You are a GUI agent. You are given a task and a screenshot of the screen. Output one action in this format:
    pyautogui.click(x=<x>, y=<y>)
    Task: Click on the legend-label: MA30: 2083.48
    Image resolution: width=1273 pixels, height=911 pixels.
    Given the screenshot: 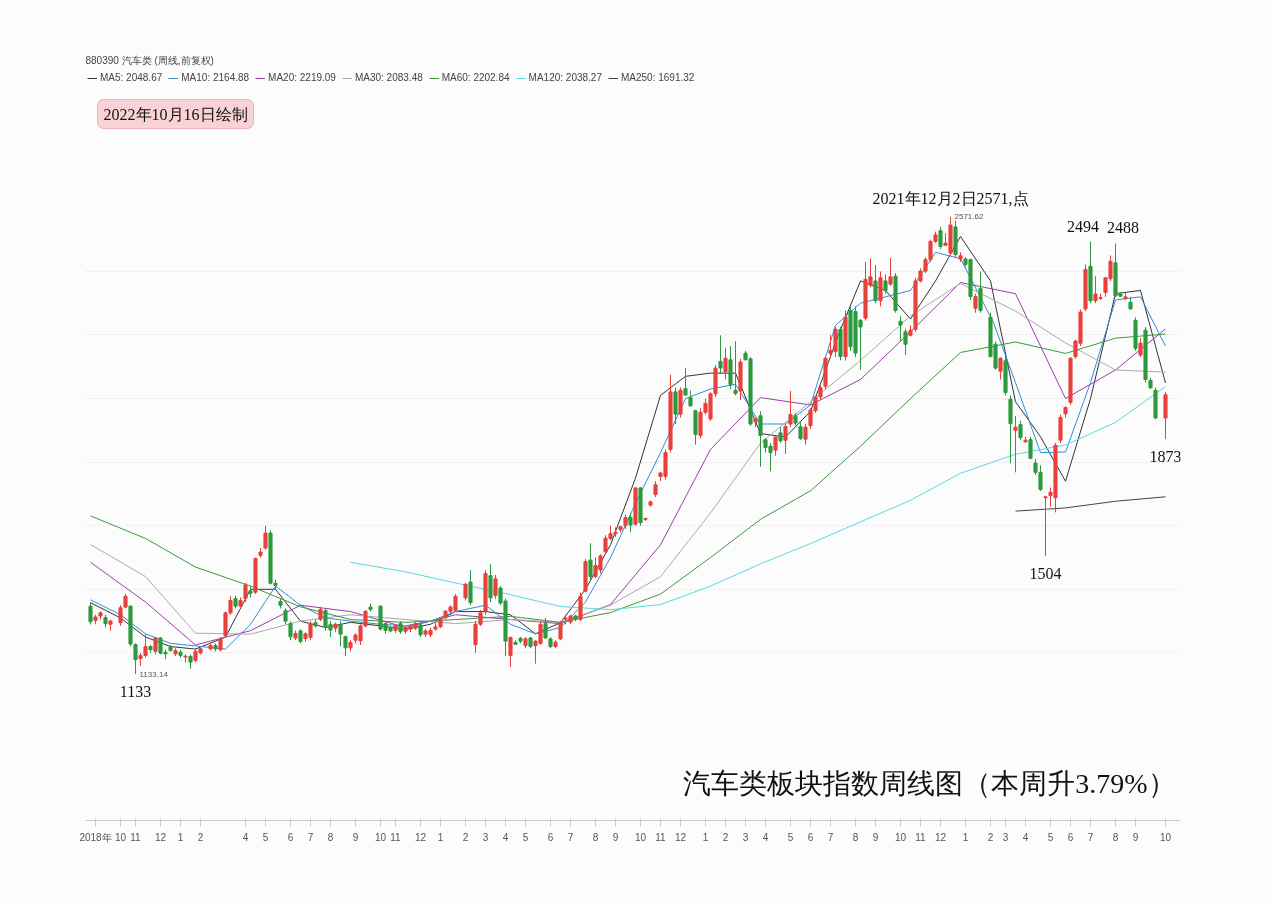 What is the action you would take?
    pyautogui.click(x=388, y=77)
    